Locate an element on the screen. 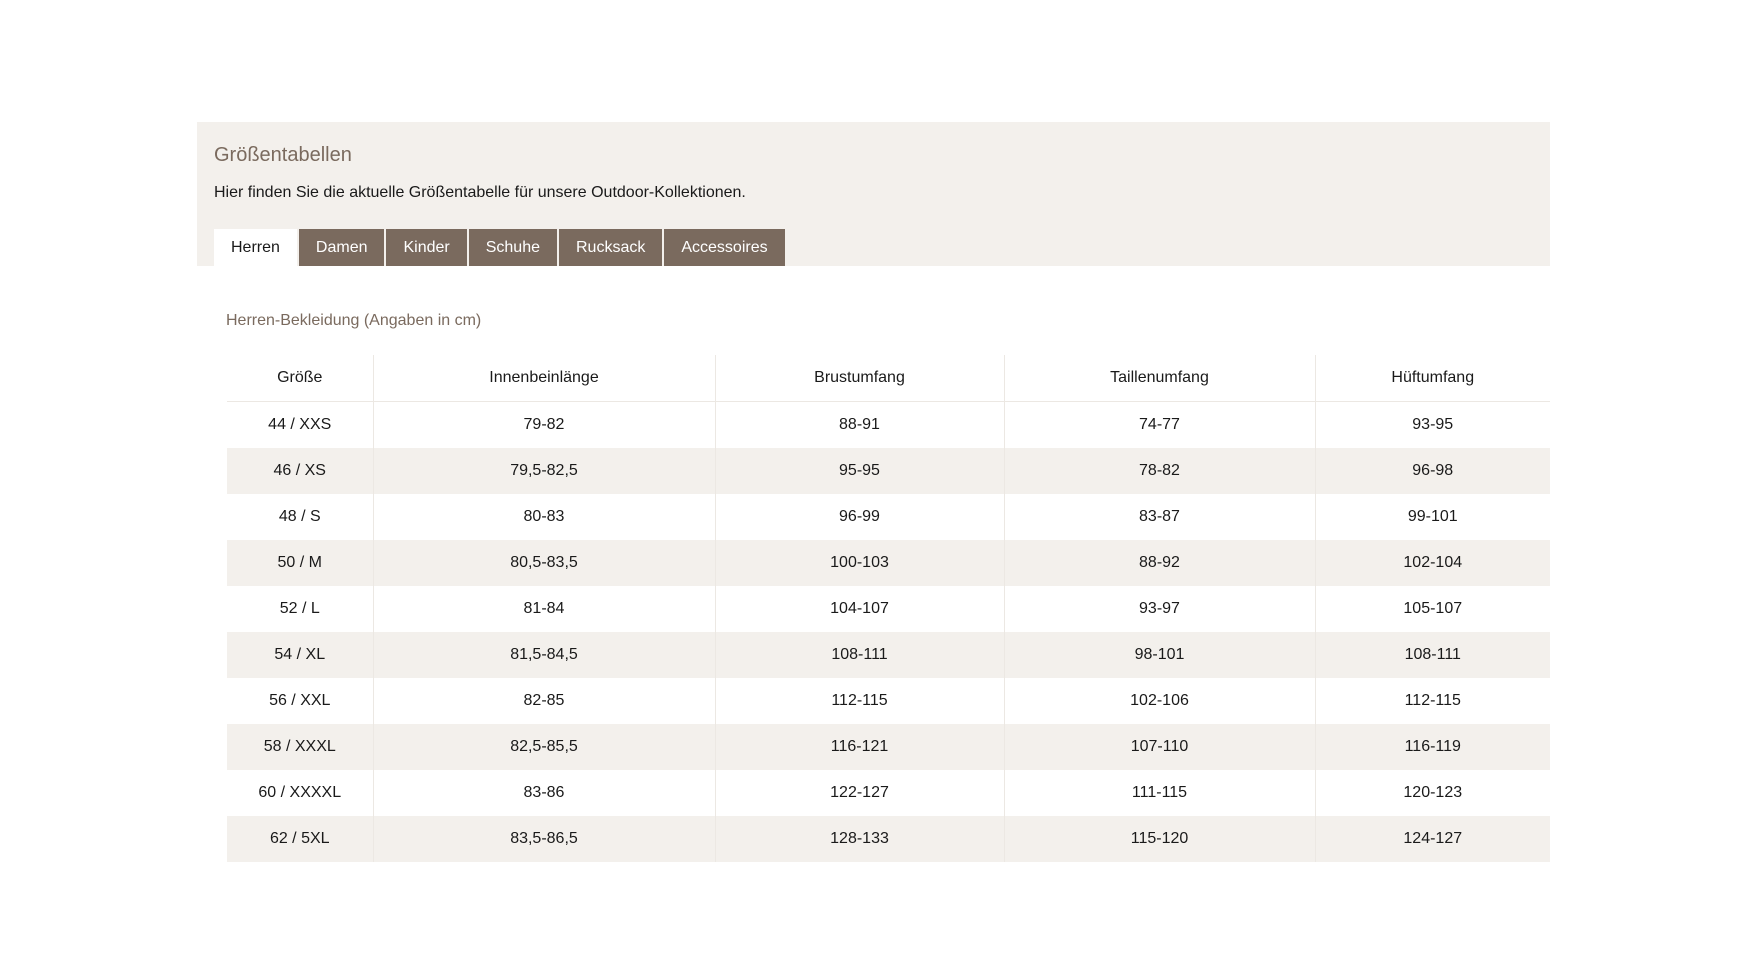  table-cell: 105-107 is located at coordinates (1432, 609).